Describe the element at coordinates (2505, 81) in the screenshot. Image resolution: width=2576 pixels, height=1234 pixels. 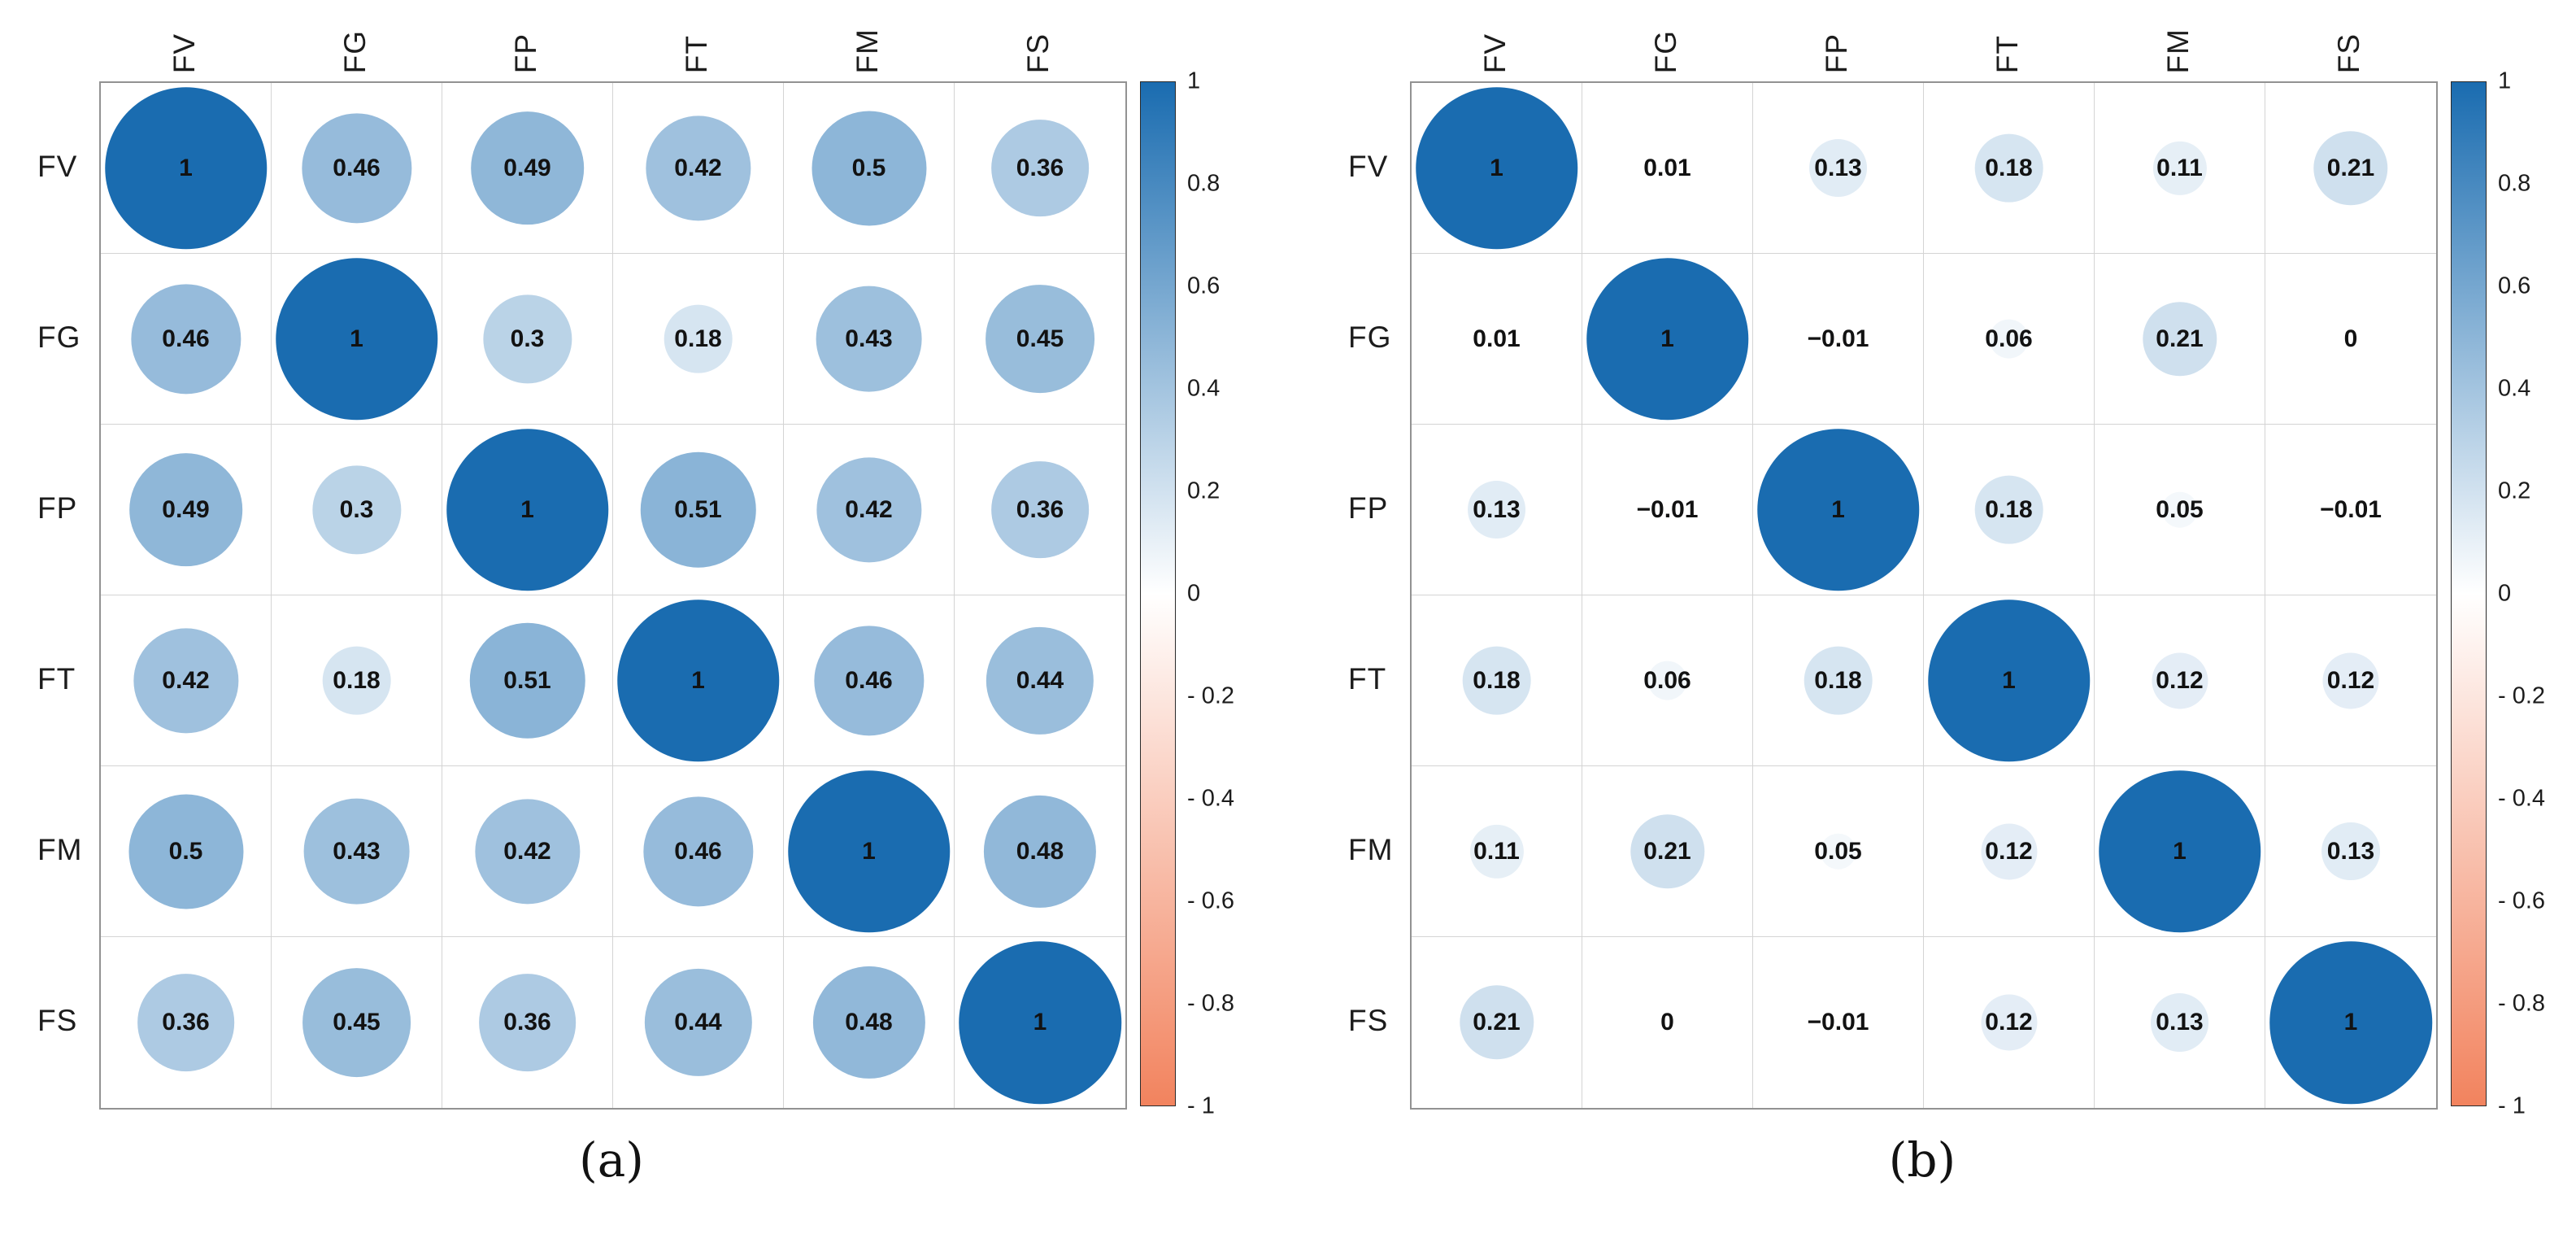
I see `colorbar-tick-label: 1` at that location.